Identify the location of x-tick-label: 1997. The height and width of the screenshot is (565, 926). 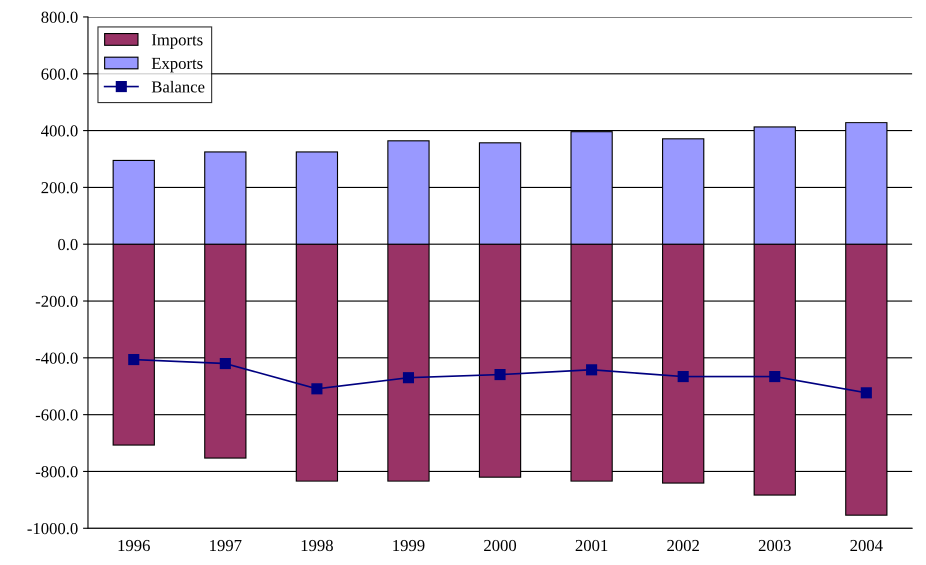
(226, 546).